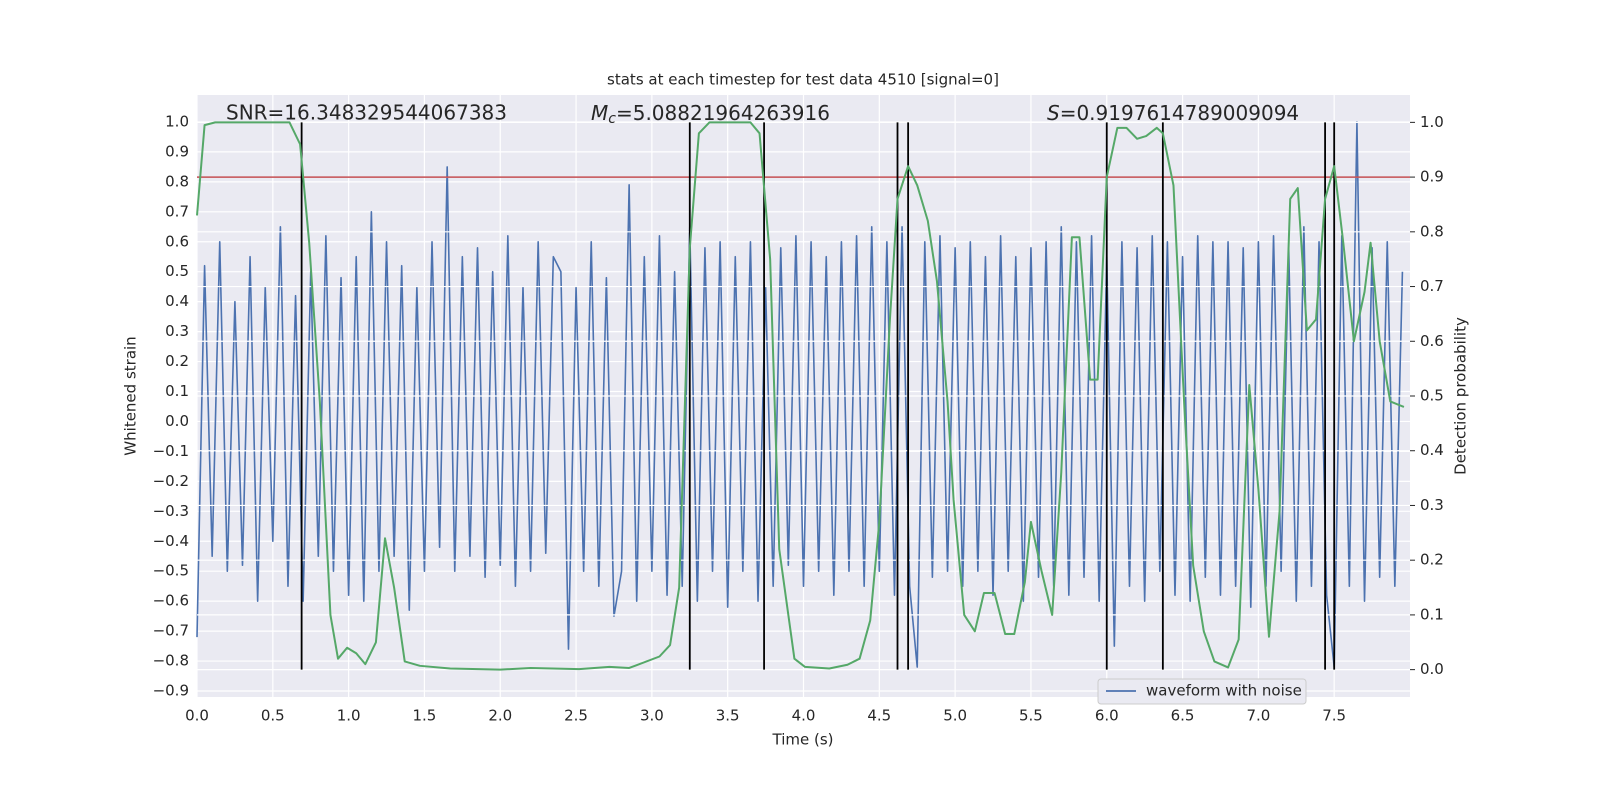 This screenshot has width=1600, height=800. I want to click on y-tick-label: −0.4, so click(171, 541).